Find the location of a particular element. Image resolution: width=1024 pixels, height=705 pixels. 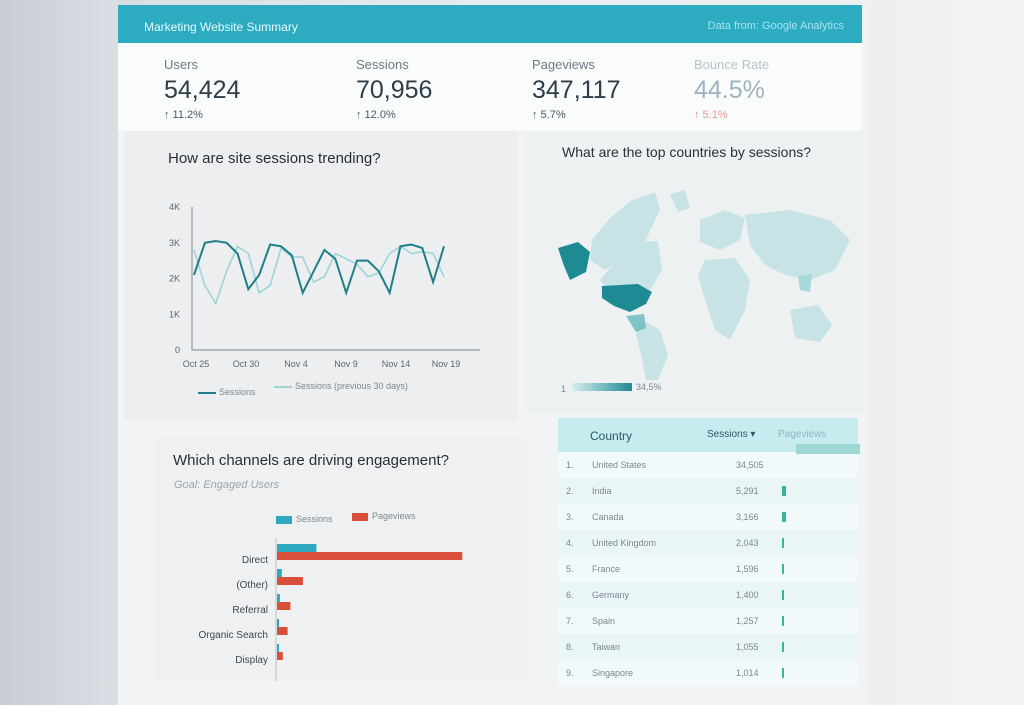

legend-channel-pageviews: Pageviews is located at coordinates (384, 516).